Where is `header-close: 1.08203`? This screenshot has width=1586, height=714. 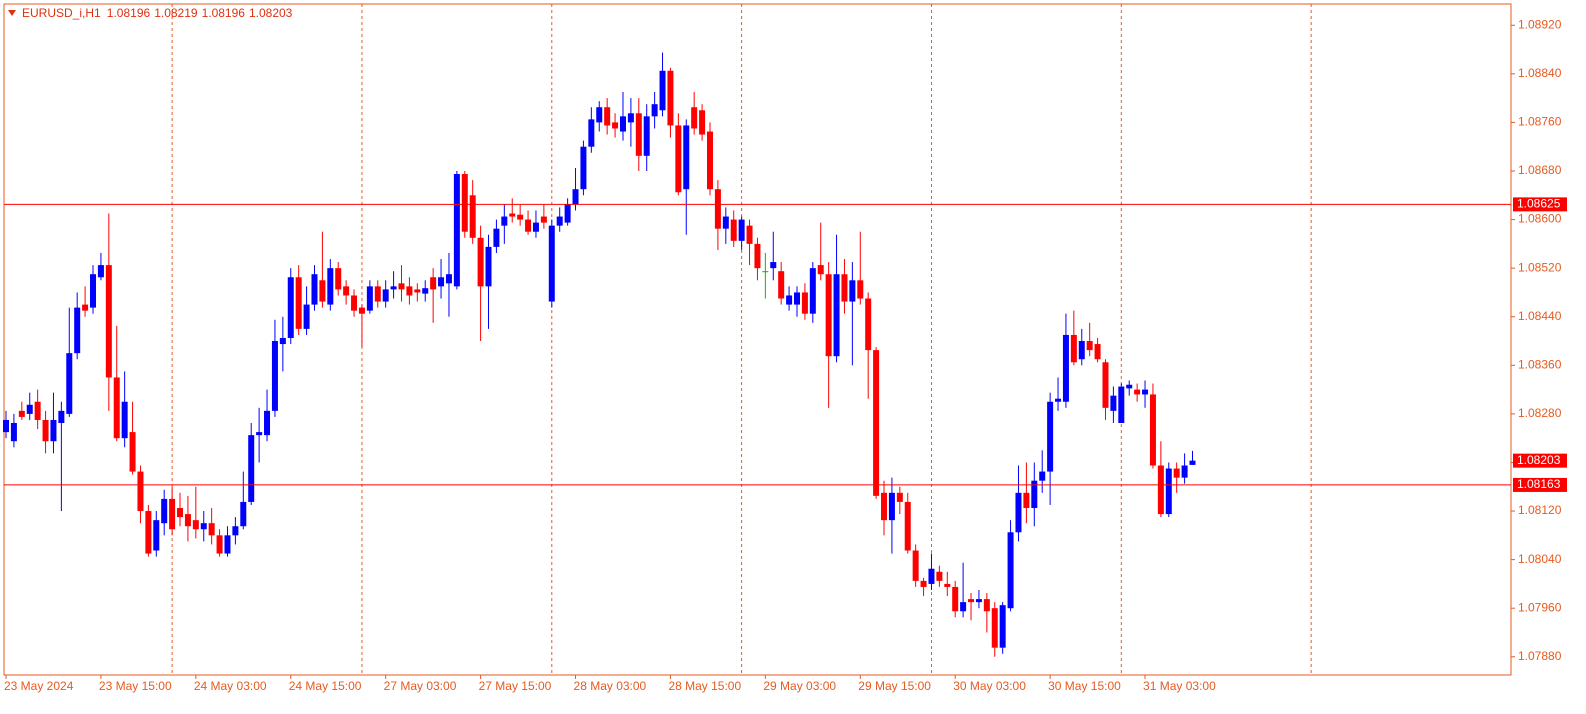
header-close: 1.08203 is located at coordinates (271, 13).